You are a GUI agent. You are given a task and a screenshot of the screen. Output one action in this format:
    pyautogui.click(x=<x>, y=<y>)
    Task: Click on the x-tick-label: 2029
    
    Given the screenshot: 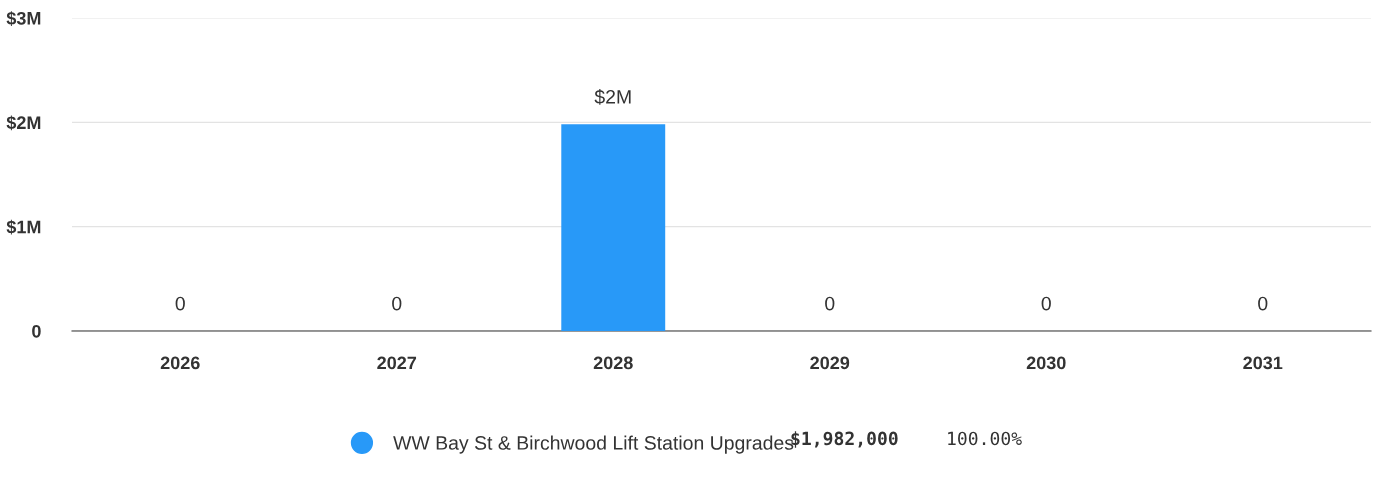 What is the action you would take?
    pyautogui.click(x=830, y=363)
    